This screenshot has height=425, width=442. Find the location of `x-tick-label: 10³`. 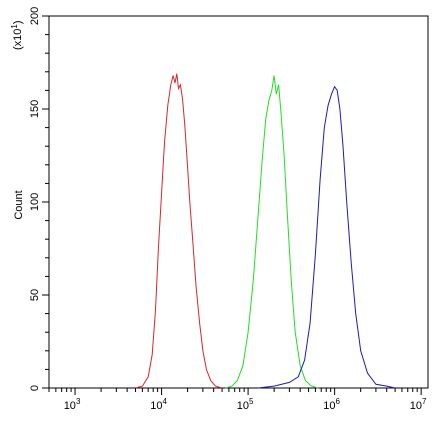

x-tick-label: 10³ is located at coordinates (72, 404).